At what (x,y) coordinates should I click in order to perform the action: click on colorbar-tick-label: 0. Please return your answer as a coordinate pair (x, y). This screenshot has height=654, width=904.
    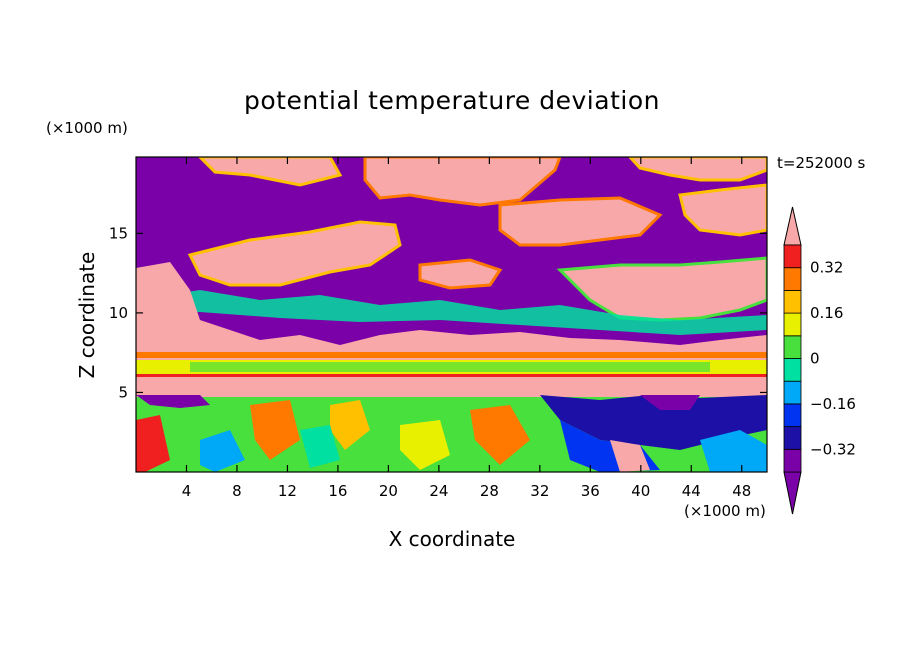
    Looking at the image, I should click on (815, 359).